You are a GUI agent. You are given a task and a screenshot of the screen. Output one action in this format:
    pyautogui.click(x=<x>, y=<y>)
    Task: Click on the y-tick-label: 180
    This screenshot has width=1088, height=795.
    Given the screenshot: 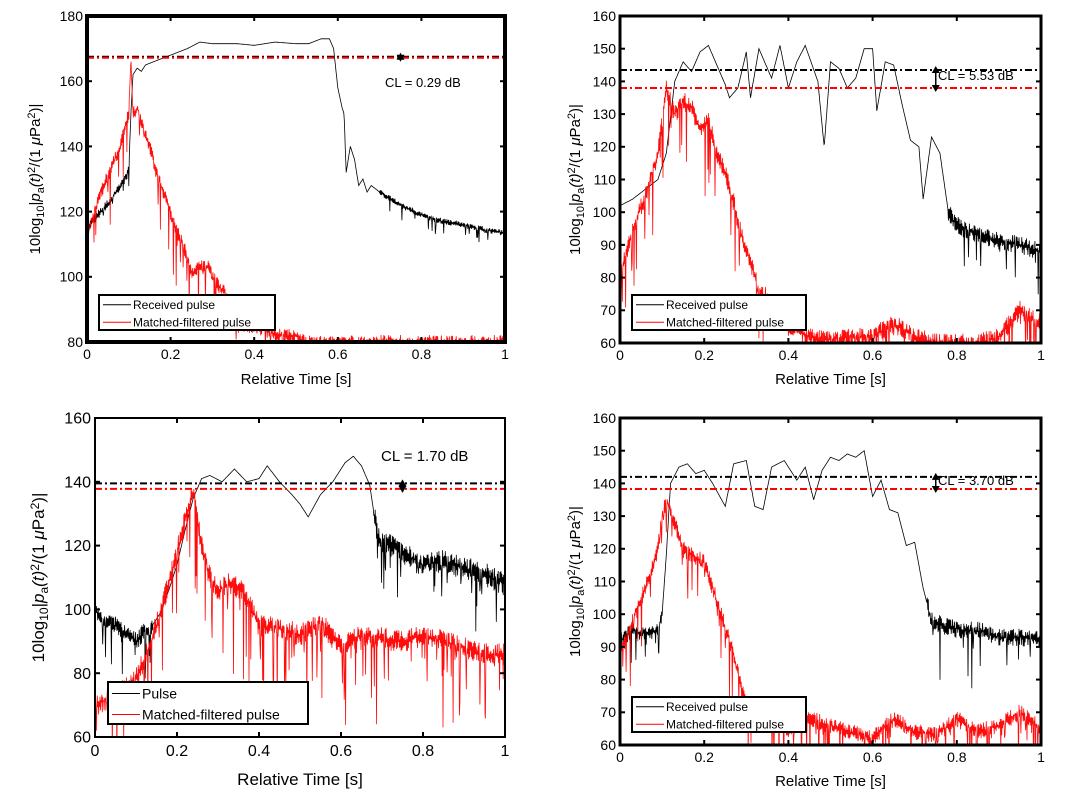 What is the action you would take?
    pyautogui.click(x=72, y=16)
    